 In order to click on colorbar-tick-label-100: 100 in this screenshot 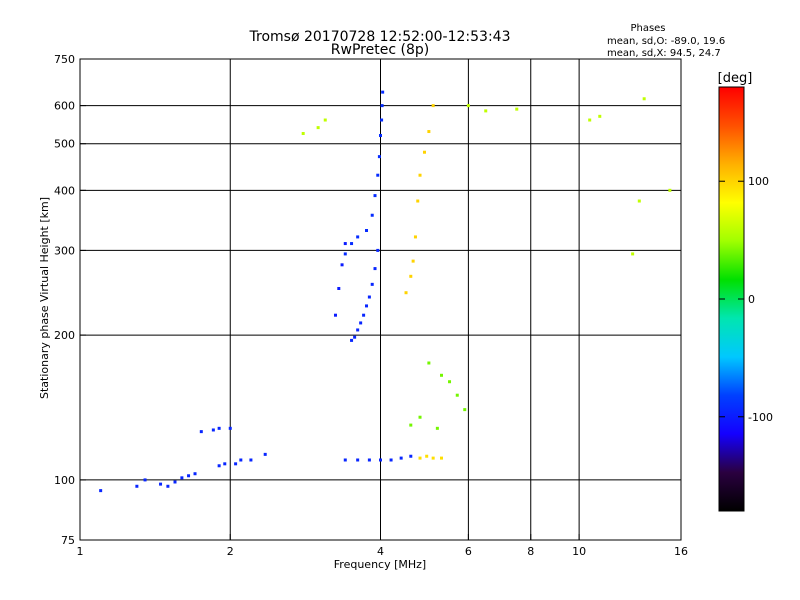, I will do `click(758, 181)`.